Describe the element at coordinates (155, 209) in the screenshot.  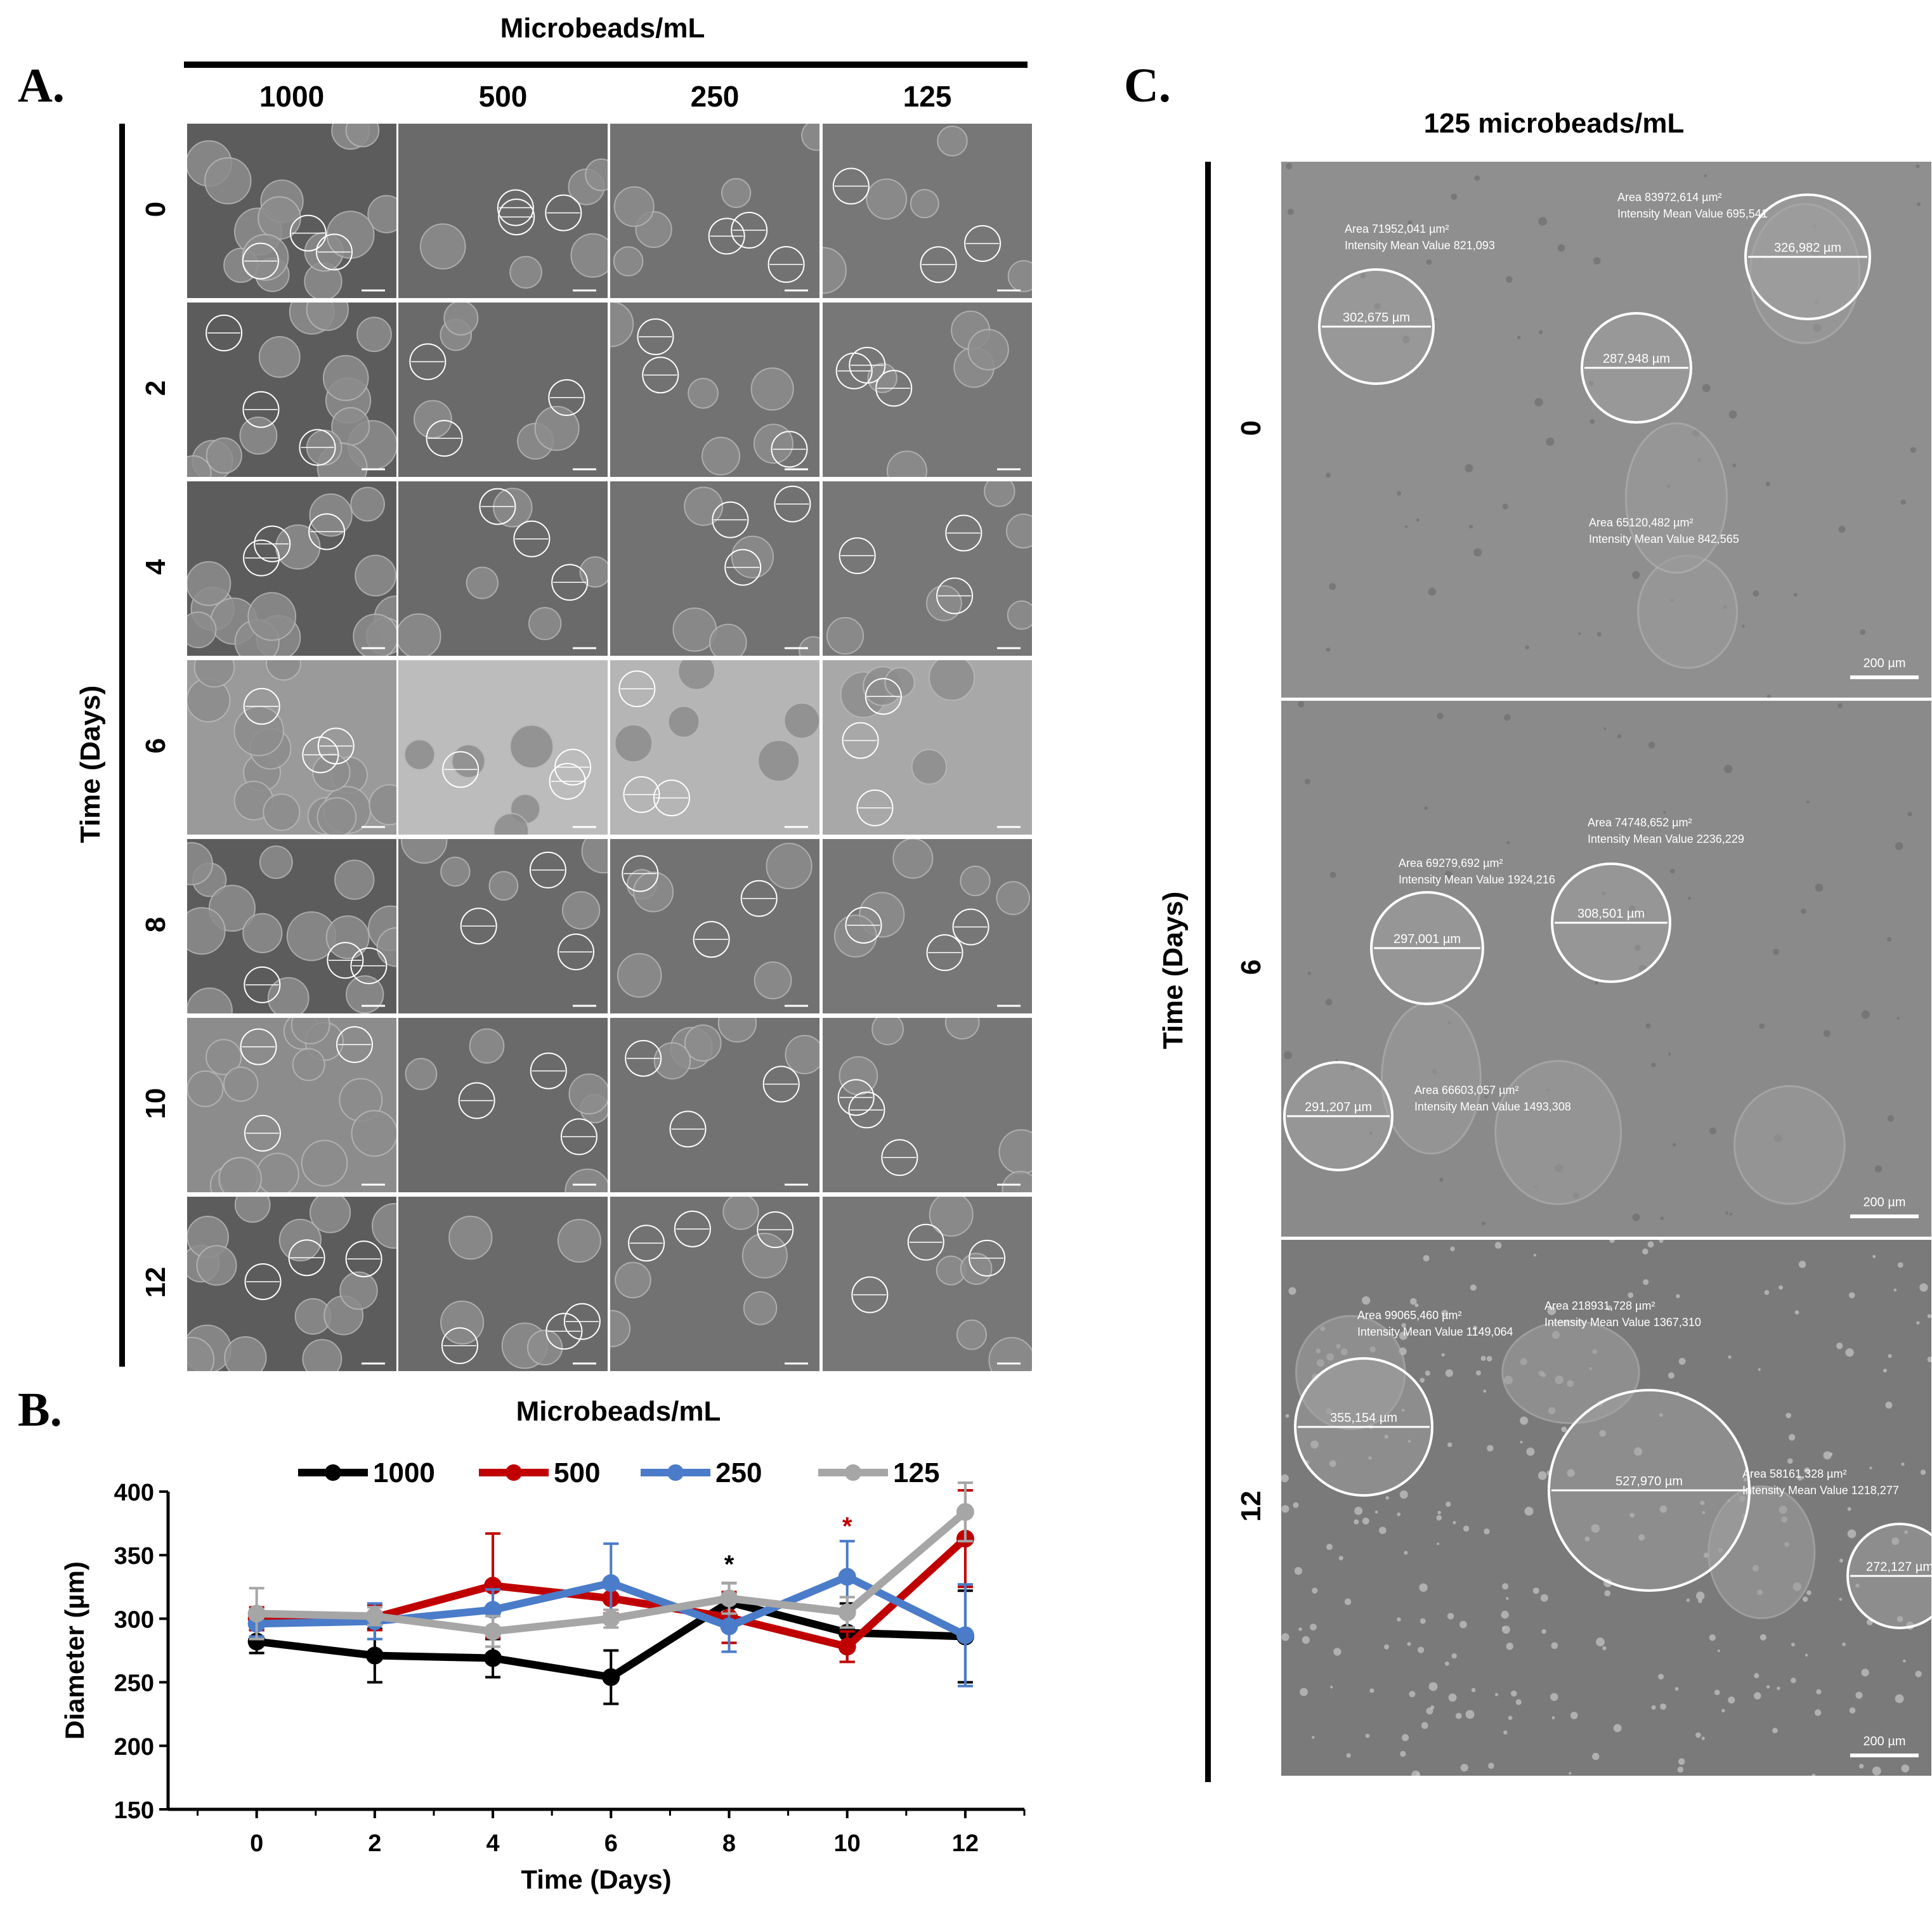
I see `row-label-day-0: 0` at that location.